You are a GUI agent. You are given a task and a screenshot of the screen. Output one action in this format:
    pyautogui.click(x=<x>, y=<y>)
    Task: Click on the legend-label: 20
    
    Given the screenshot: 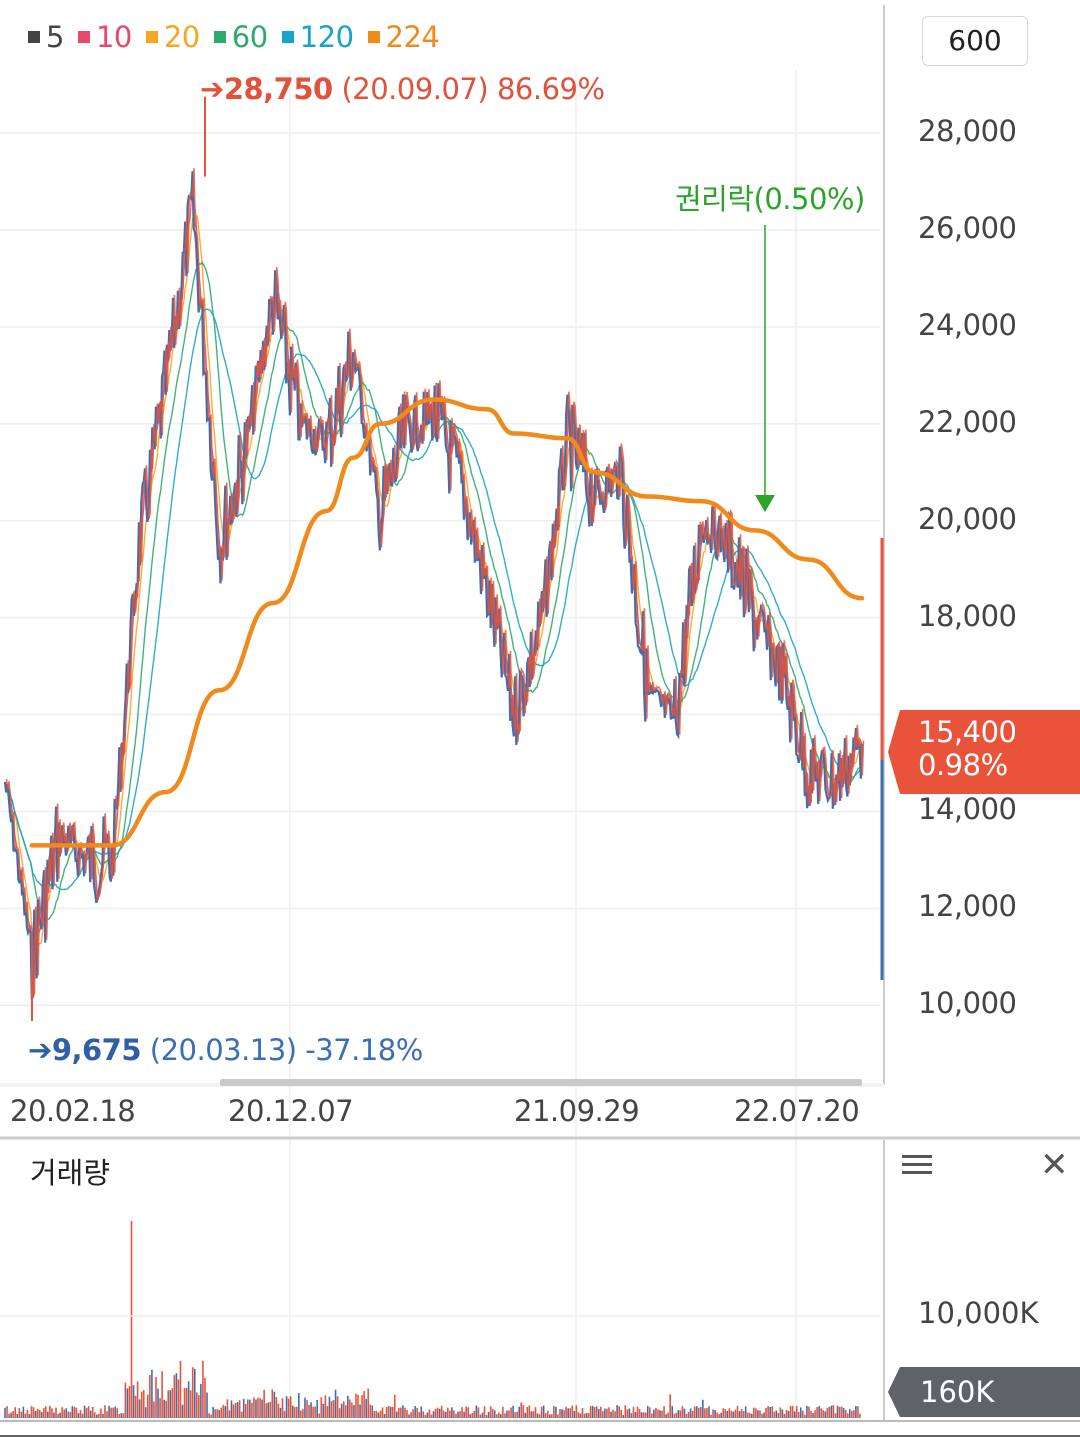 What is the action you would take?
    pyautogui.click(x=181, y=37)
    